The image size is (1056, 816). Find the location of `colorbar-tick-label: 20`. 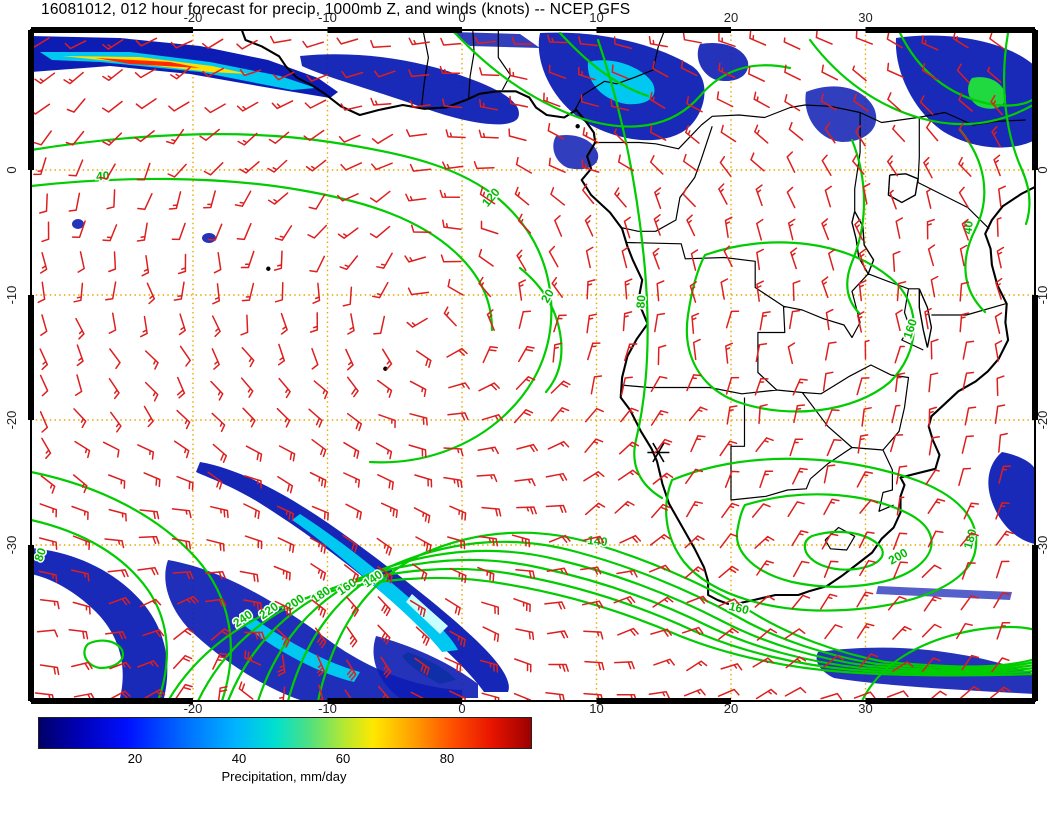

colorbar-tick-label: 20 is located at coordinates (135, 758).